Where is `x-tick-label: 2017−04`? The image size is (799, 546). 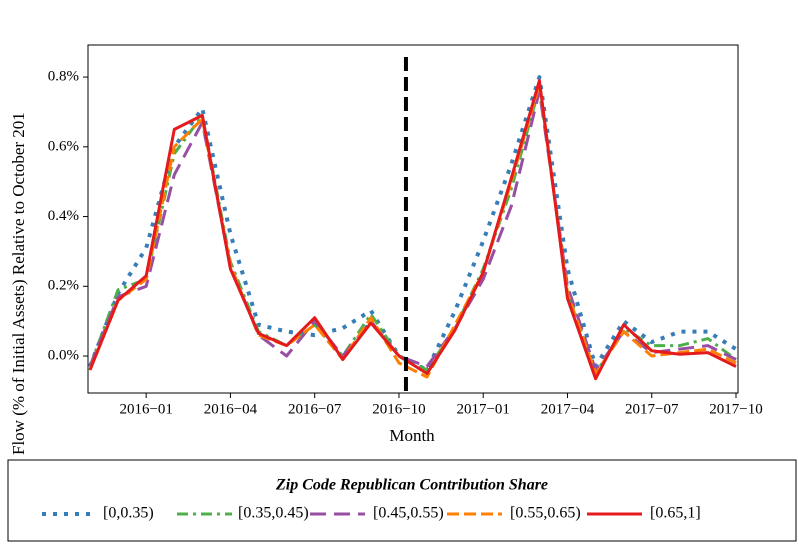 x-tick-label: 2017−04 is located at coordinates (568, 409).